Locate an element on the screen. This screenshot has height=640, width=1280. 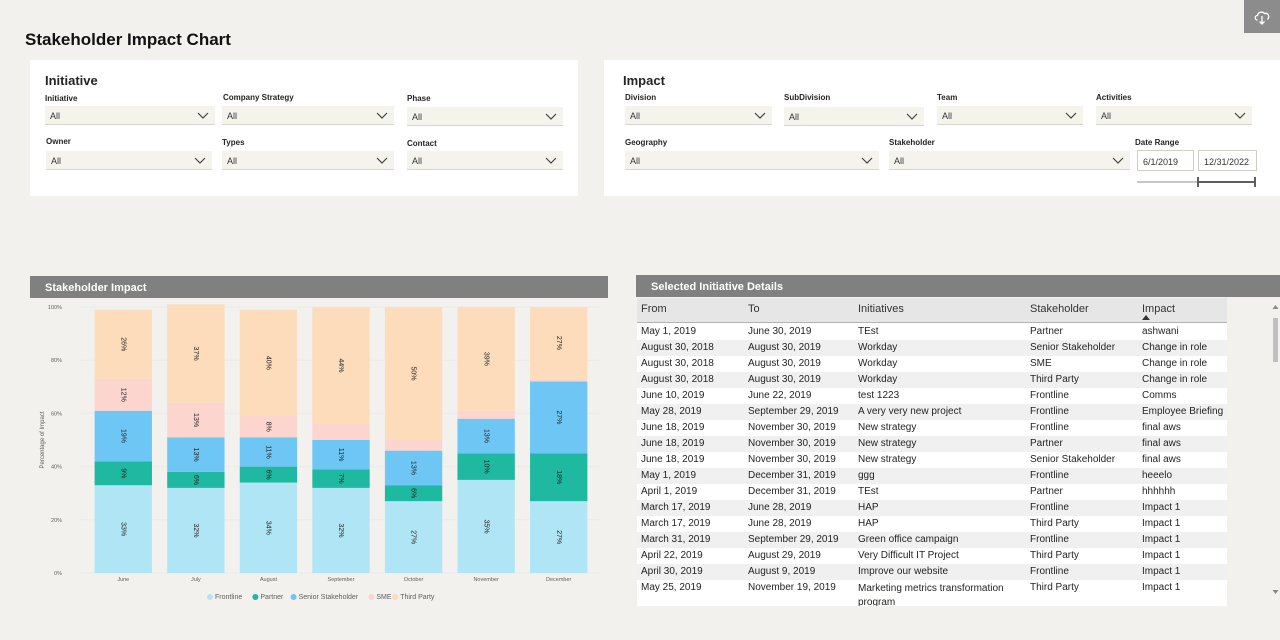
column-header-stakeholder: Stakeholder is located at coordinates (1082, 310).